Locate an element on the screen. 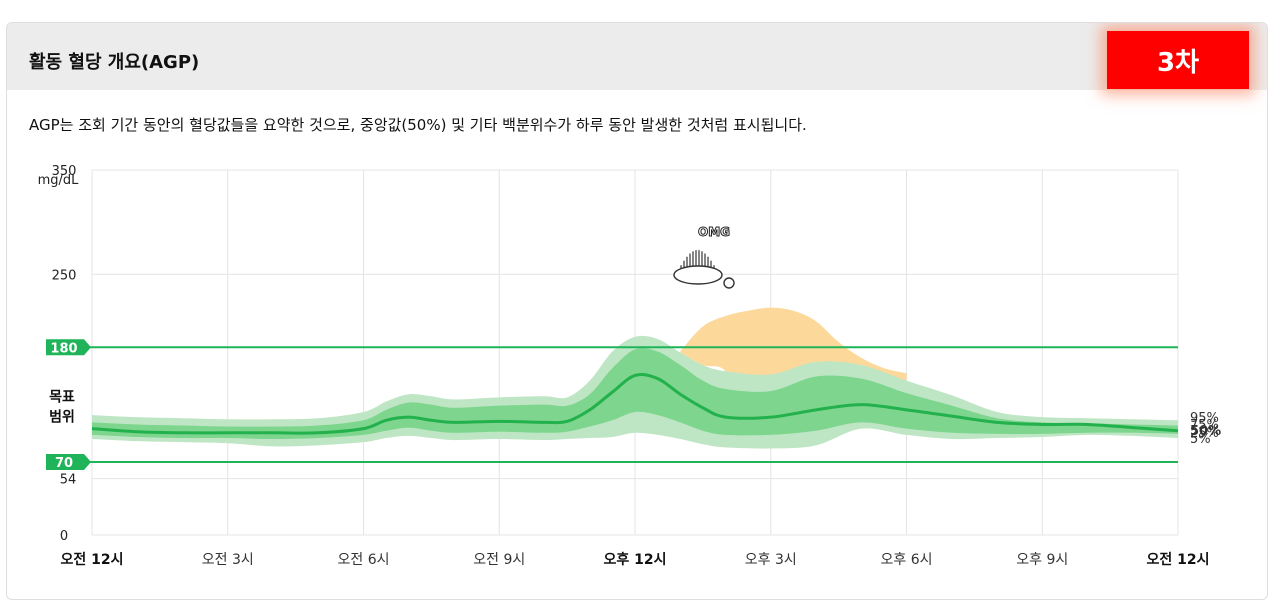  median-line is located at coordinates (635, 404).